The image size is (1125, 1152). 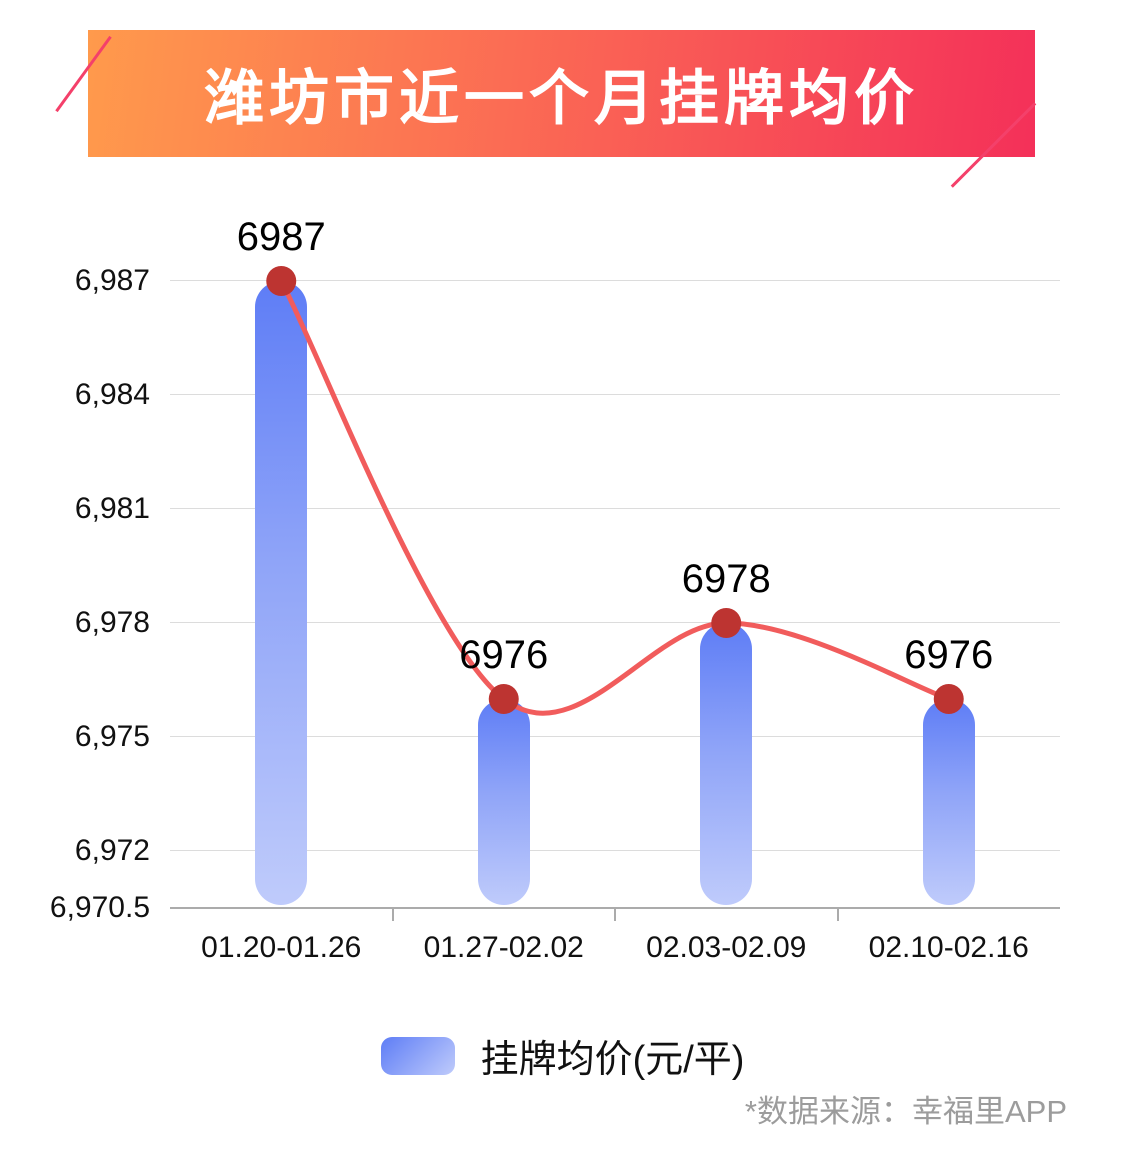 What do you see at coordinates (612, 1060) in the screenshot?
I see `legend-label: 挂牌均价(元/平)` at bounding box center [612, 1060].